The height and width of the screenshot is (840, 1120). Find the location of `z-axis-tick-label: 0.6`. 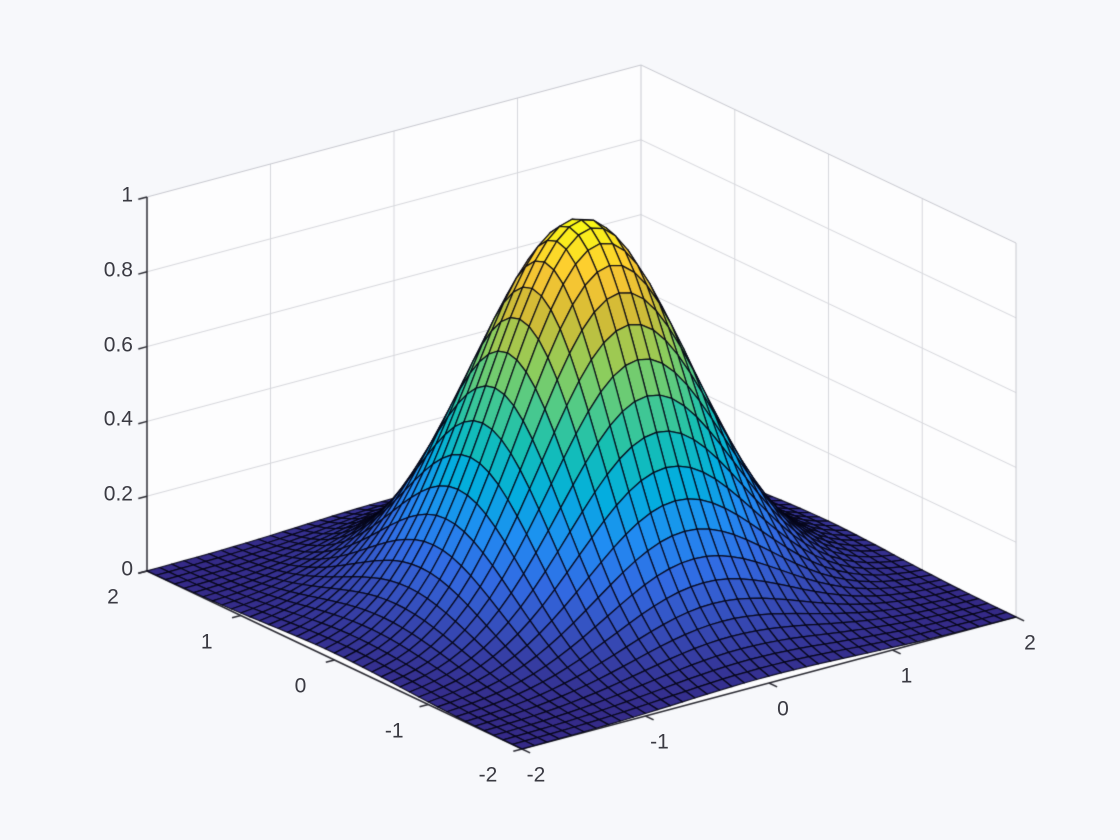

z-axis-tick-label: 0.6 is located at coordinates (118, 345).